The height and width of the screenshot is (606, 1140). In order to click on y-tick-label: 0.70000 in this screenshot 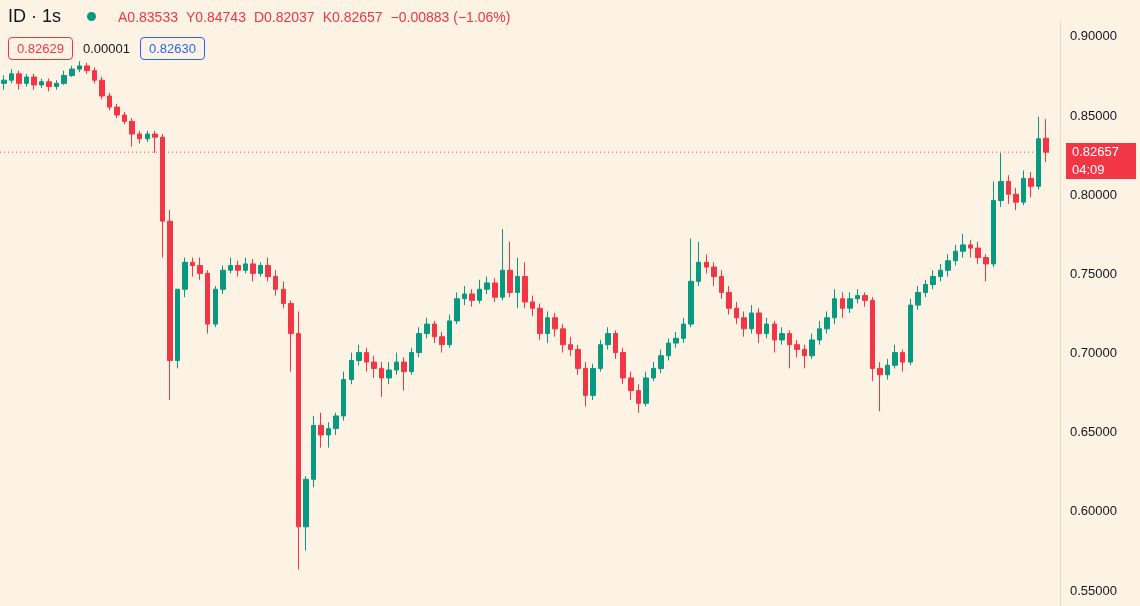, I will do `click(1093, 353)`.